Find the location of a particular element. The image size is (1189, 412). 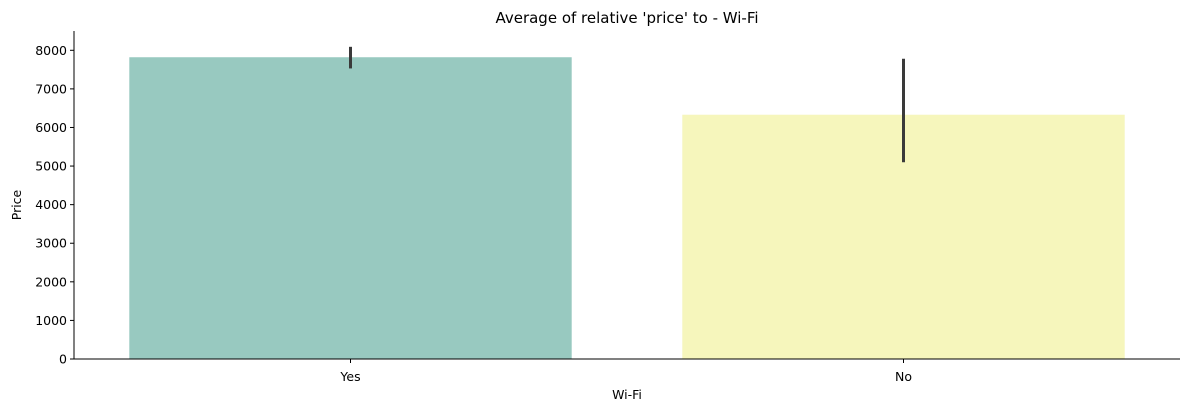

x-tick-label: Yes is located at coordinates (349, 376).